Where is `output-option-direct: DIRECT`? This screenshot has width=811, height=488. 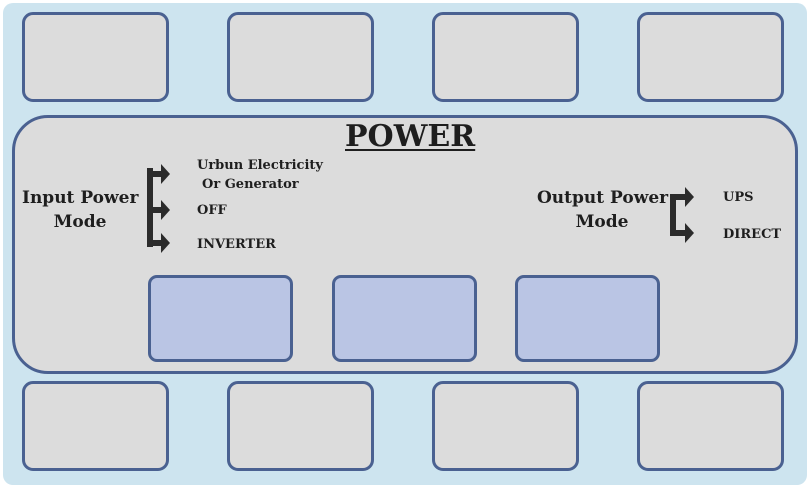 output-option-direct: DIRECT is located at coordinates (752, 234).